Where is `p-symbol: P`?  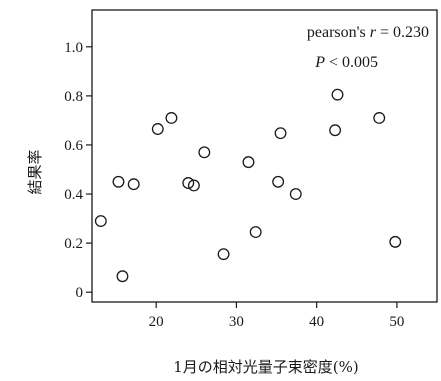 p-symbol: P is located at coordinates (319, 62).